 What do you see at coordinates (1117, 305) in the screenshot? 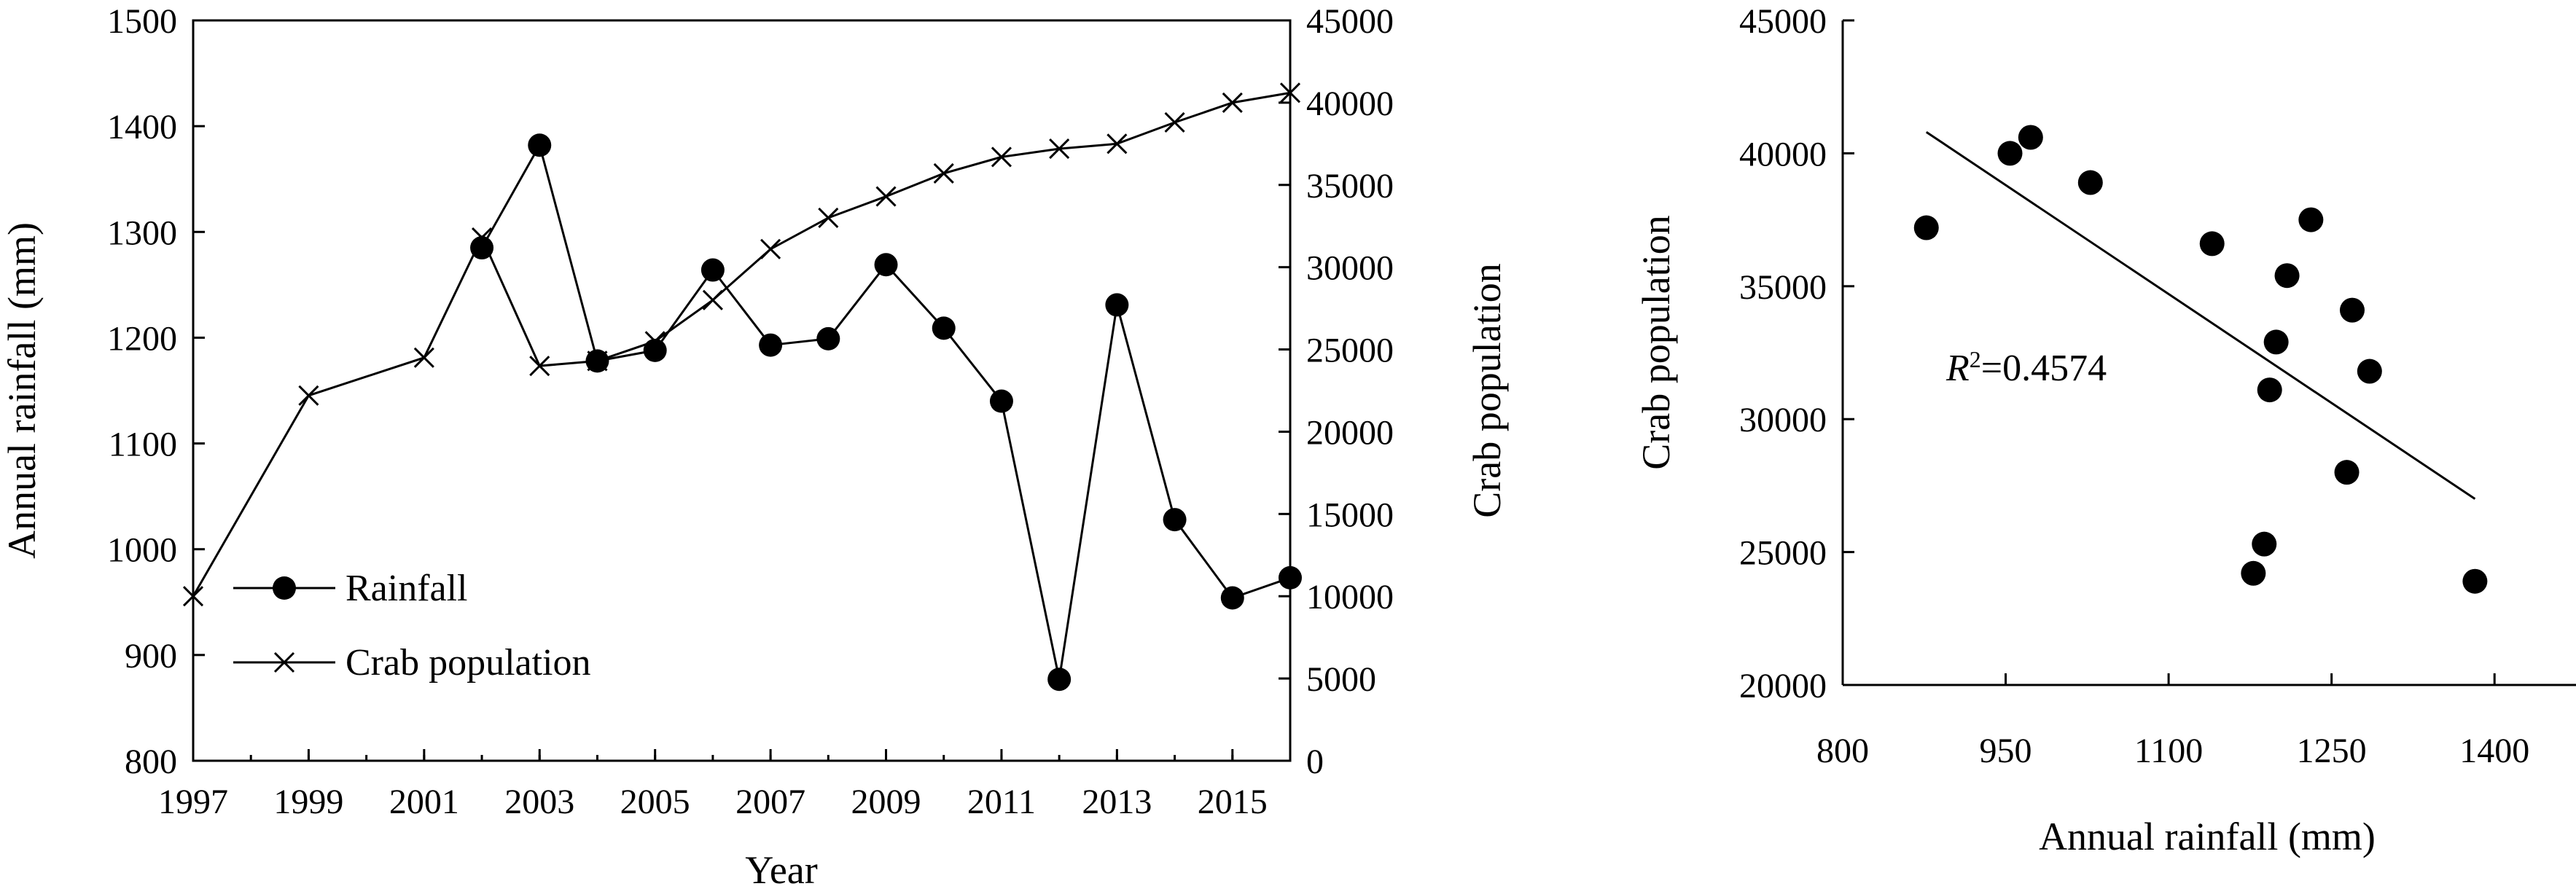
I see `rainfall-point-2013` at bounding box center [1117, 305].